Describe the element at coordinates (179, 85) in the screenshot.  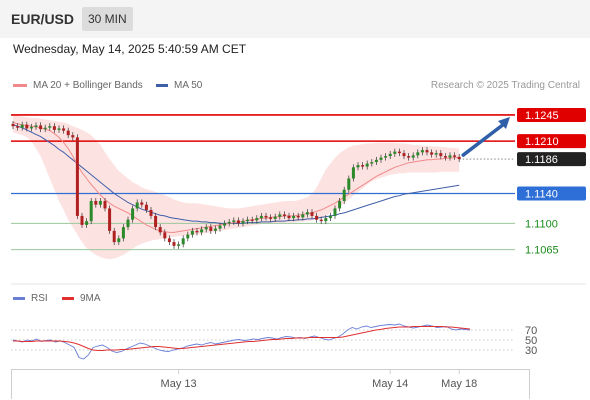
I see `legend-ma50: MA 50` at that location.